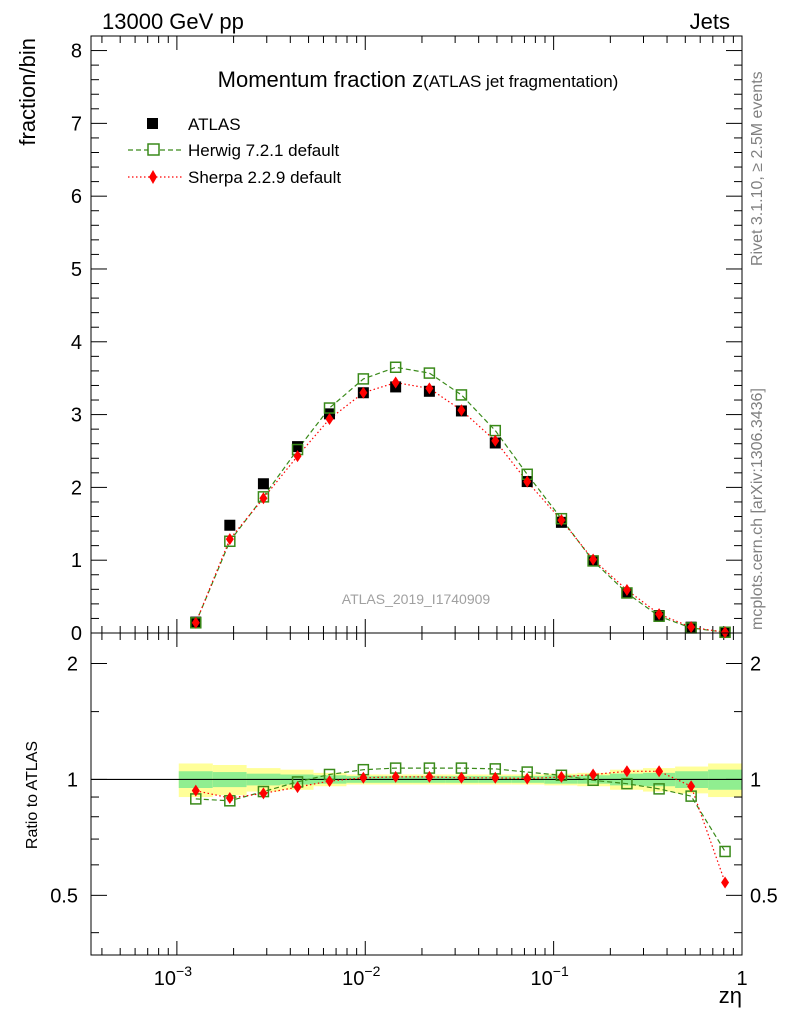  I want to click on x-tick-label: 1, so click(741, 979).